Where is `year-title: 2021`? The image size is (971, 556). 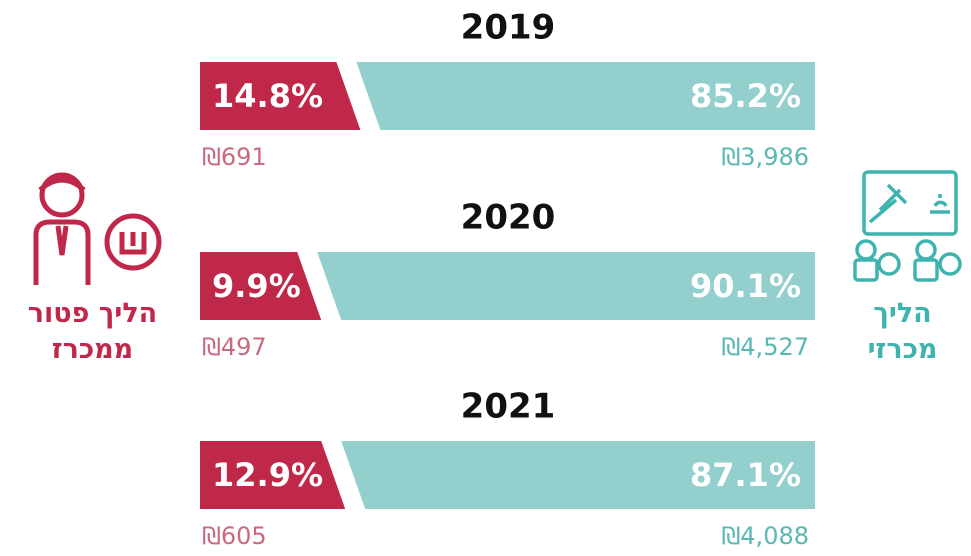
year-title: 2021 is located at coordinates (508, 407).